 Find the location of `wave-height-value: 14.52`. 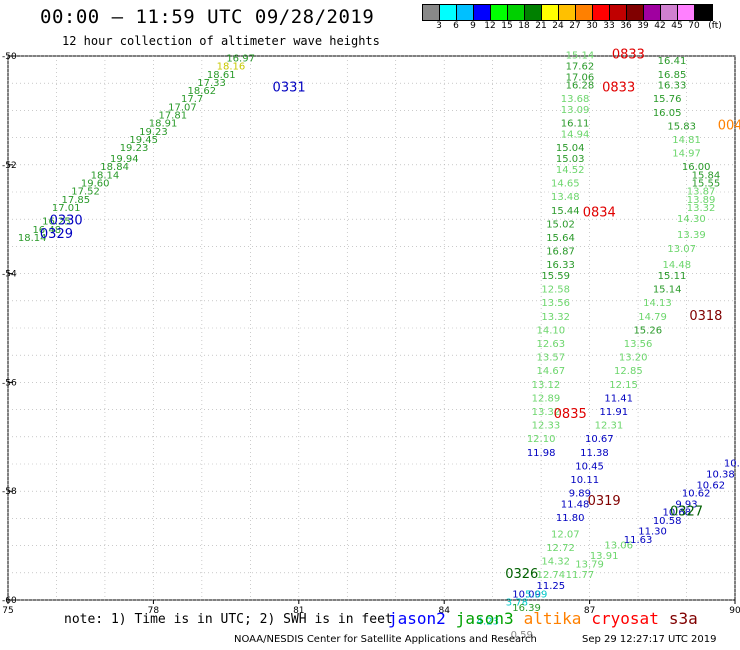

wave-height-value: 14.52 is located at coordinates (570, 170).